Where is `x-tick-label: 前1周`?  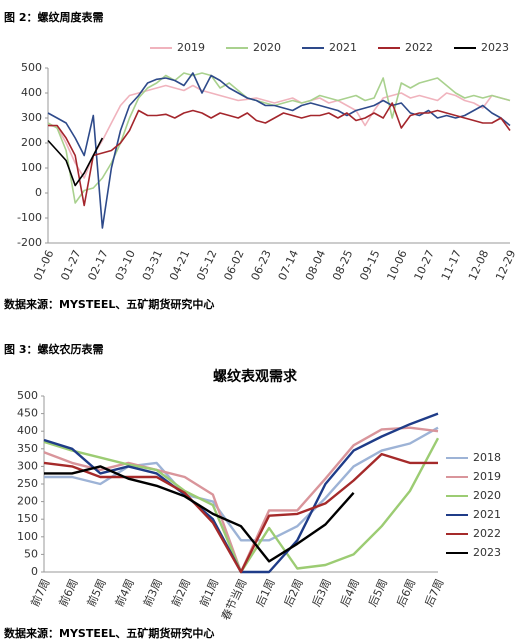 x-tick-label: 前1周 is located at coordinates (208, 593).